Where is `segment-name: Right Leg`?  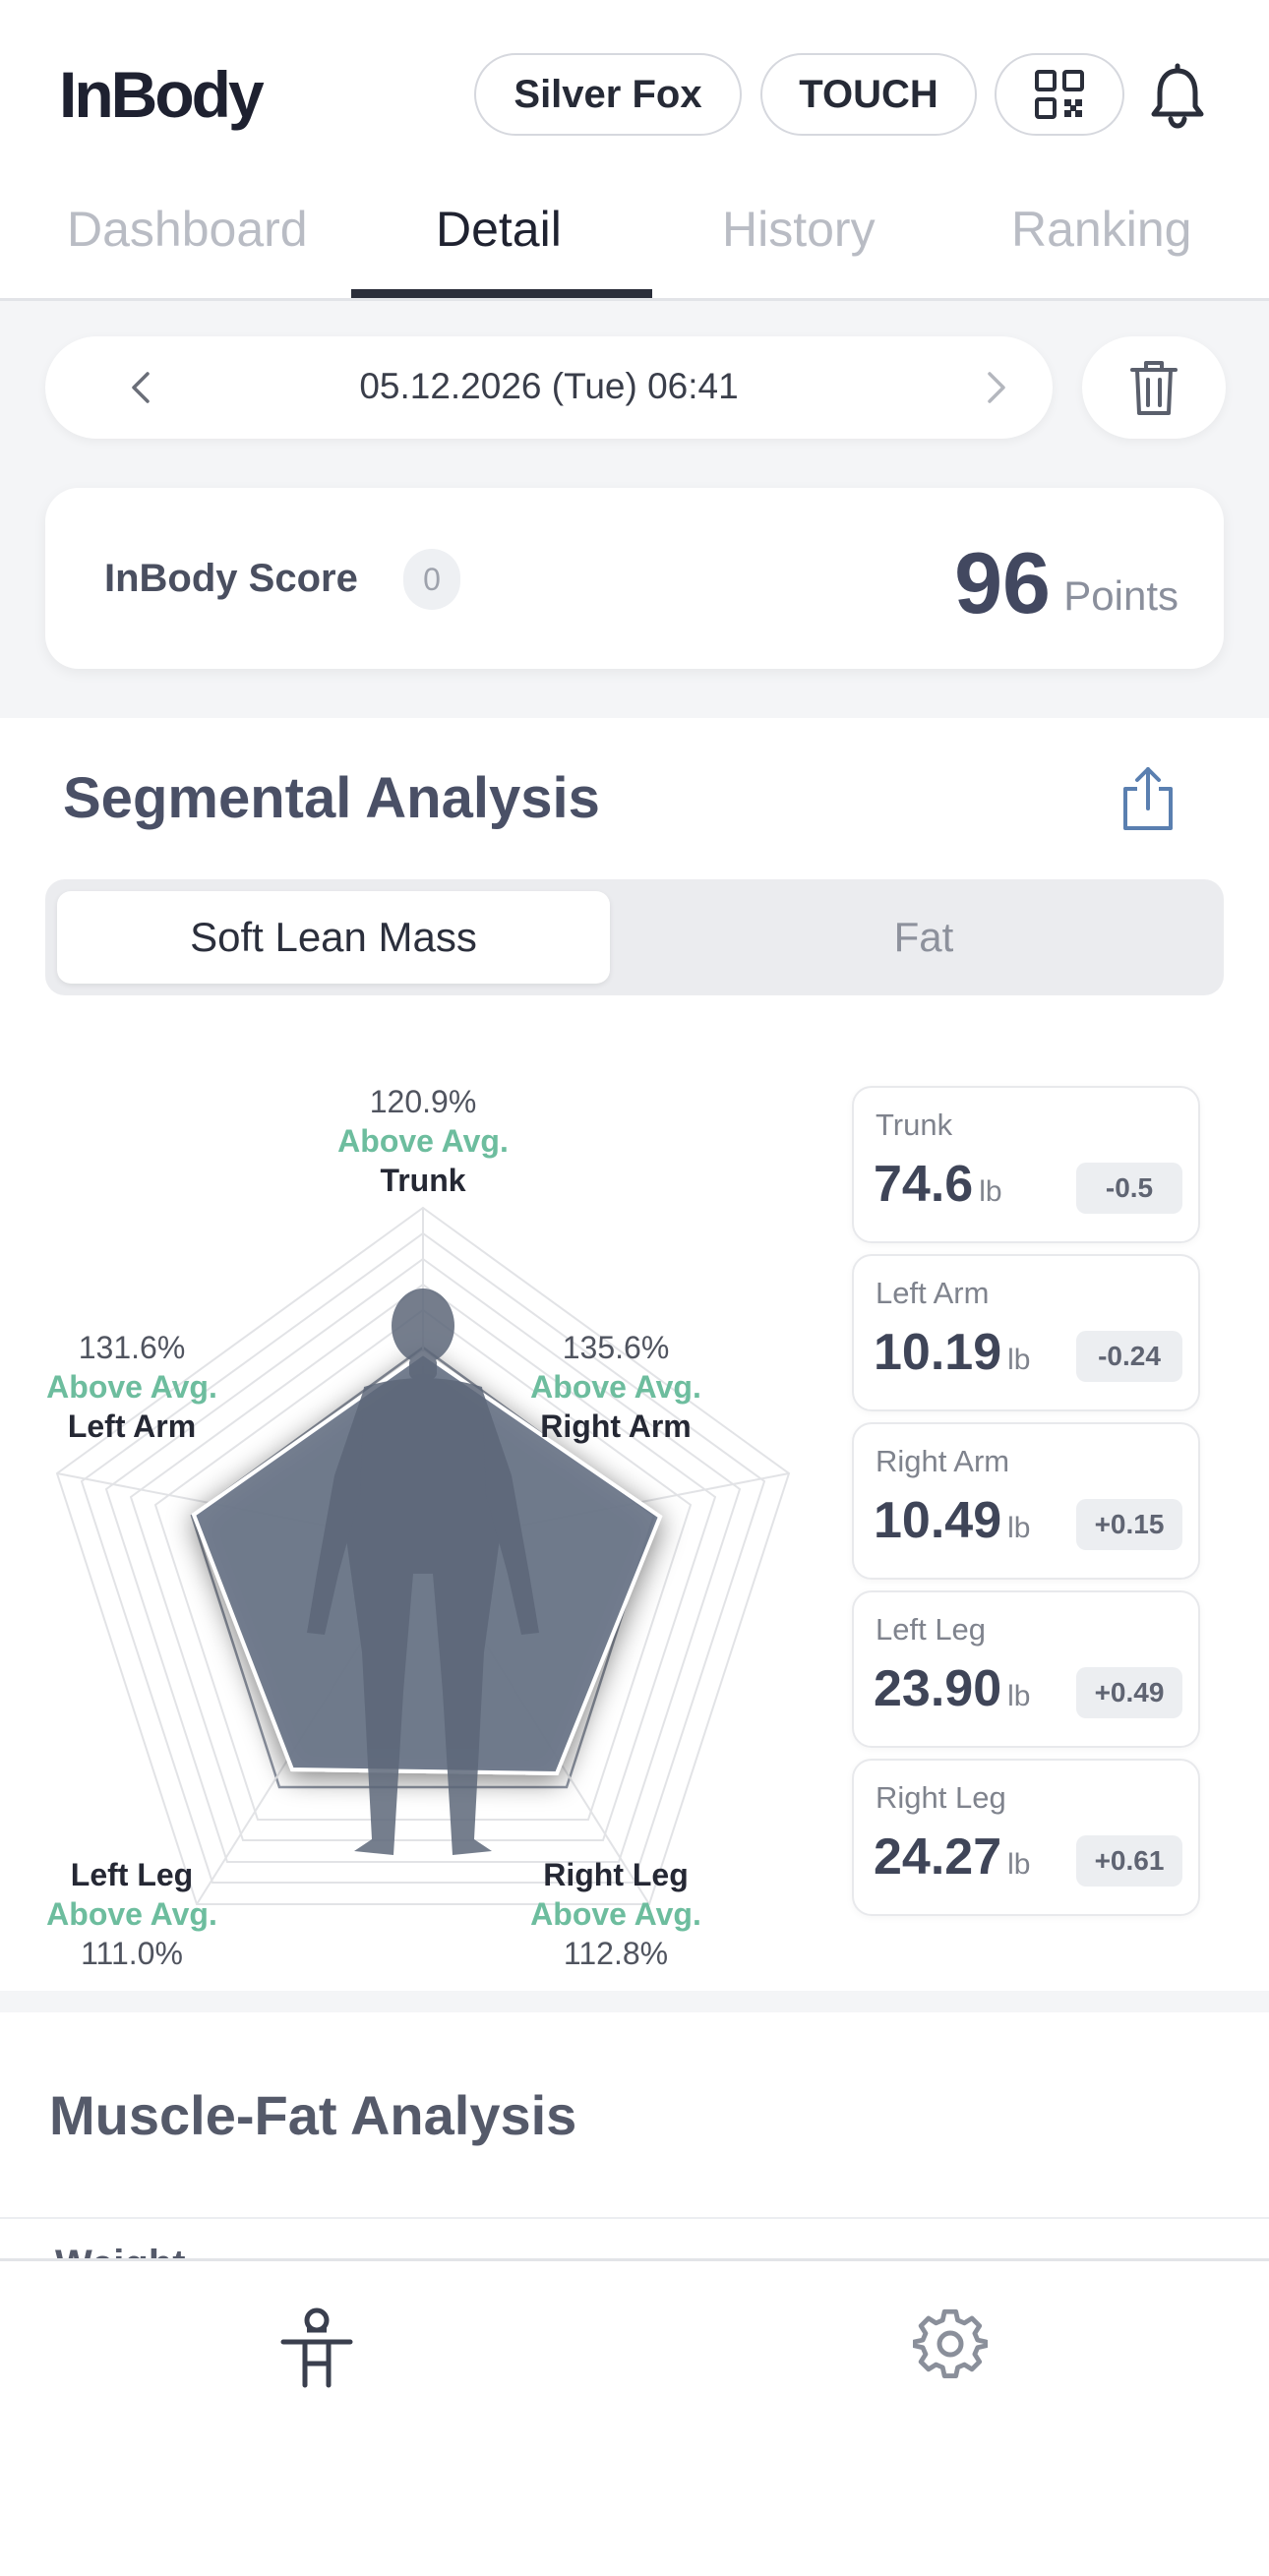
segment-name: Right Leg is located at coordinates (941, 1797).